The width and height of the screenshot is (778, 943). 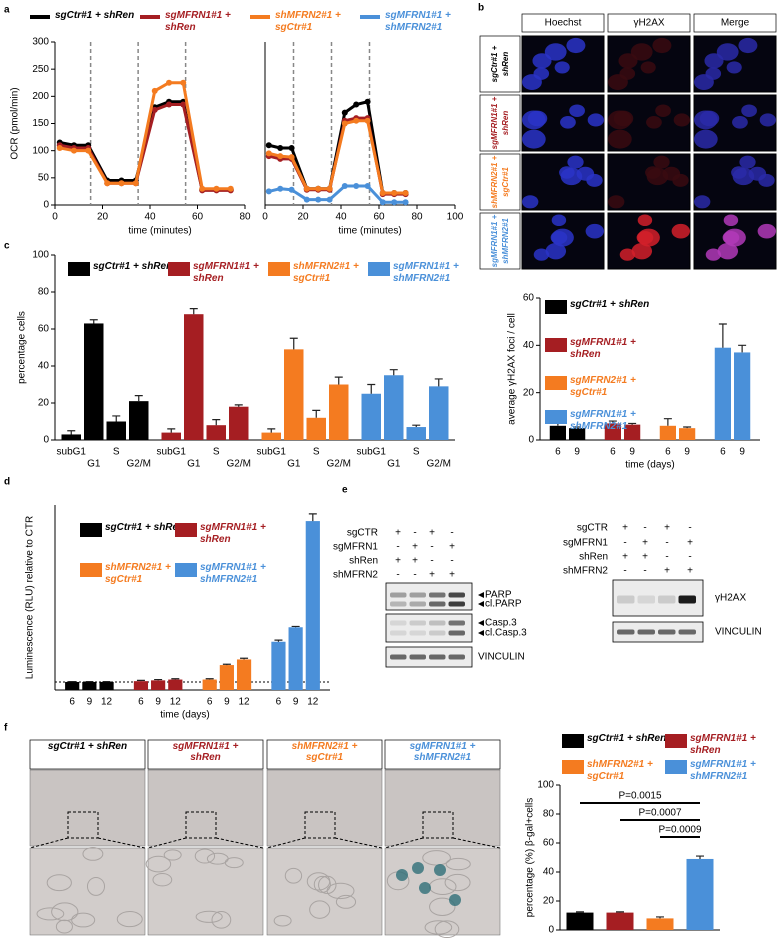 What do you see at coordinates (40, 123) in the screenshot?
I see `y-tick-label: 150` at bounding box center [40, 123].